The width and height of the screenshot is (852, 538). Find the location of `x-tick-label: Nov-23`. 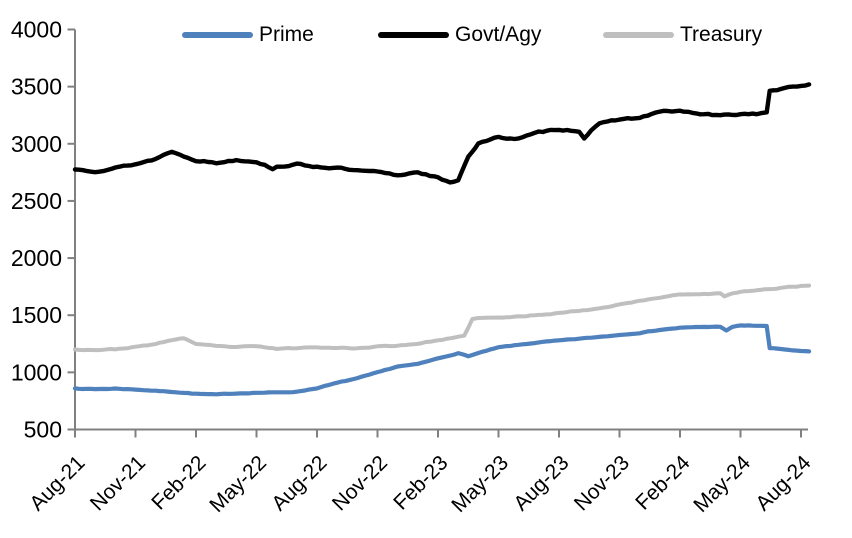

x-tick-label: Nov-23 is located at coordinates (602, 483).